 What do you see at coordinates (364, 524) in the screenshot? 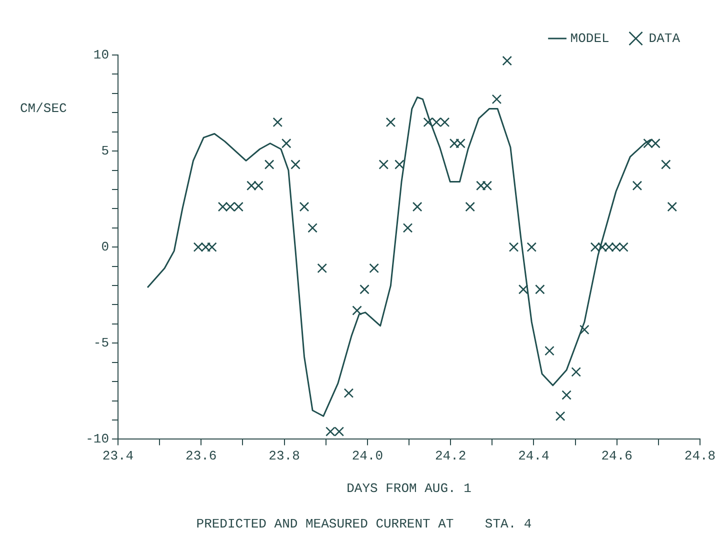
I see `text: PREDICTED AND MEASURED CURRENT AT STA. 4` at bounding box center [364, 524].